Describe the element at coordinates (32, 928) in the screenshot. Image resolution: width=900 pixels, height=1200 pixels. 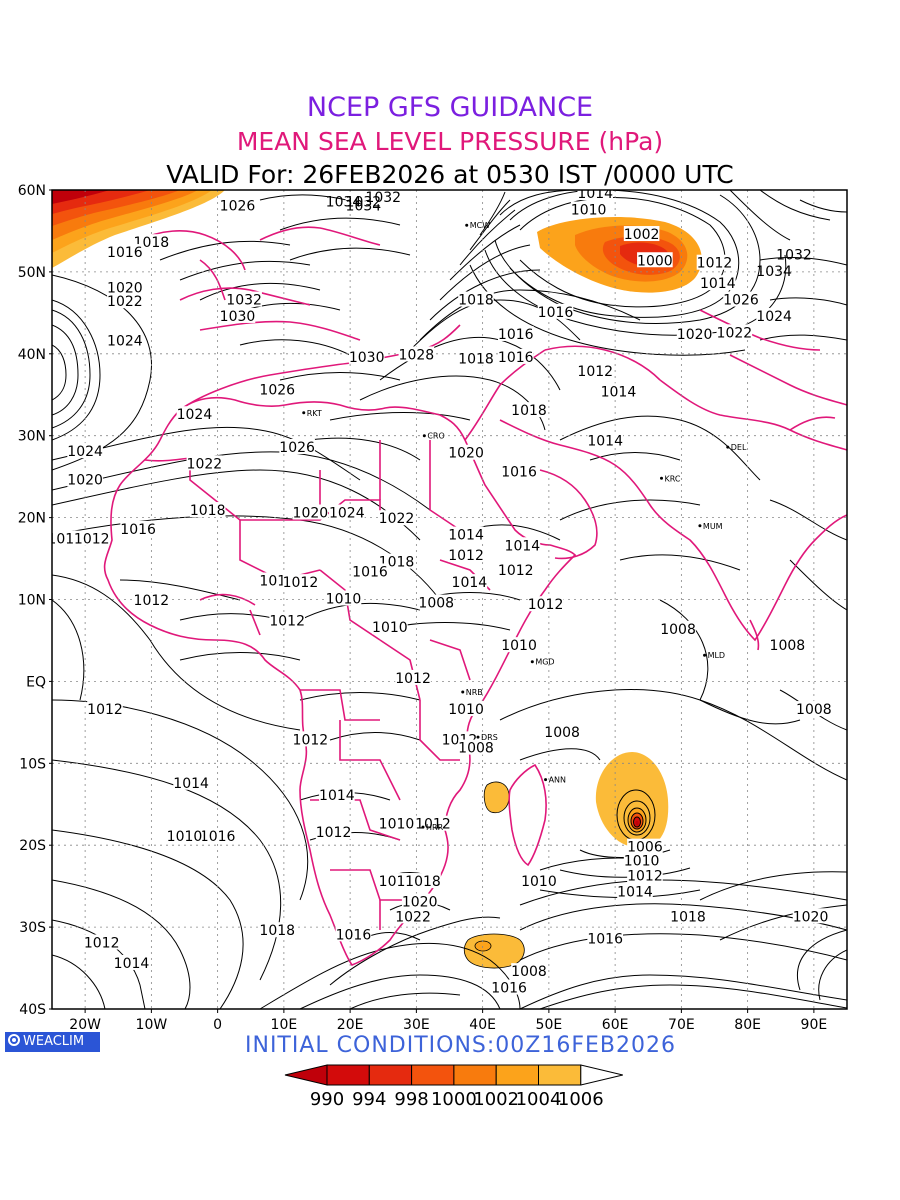
I see `lat-tick-label: 30S` at that location.